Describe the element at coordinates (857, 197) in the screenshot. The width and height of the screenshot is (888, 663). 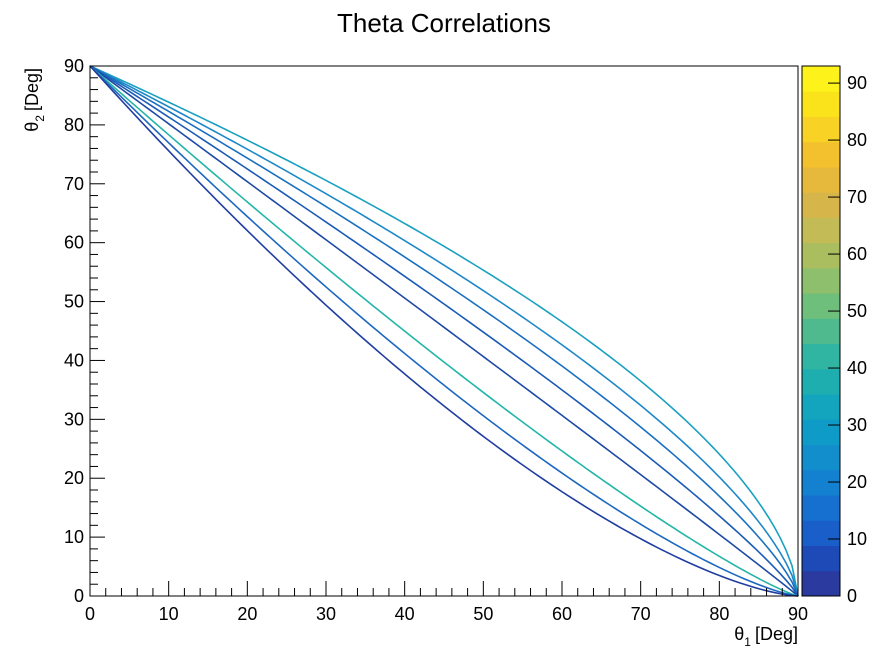
I see `colorbar-tick-label: 70` at that location.